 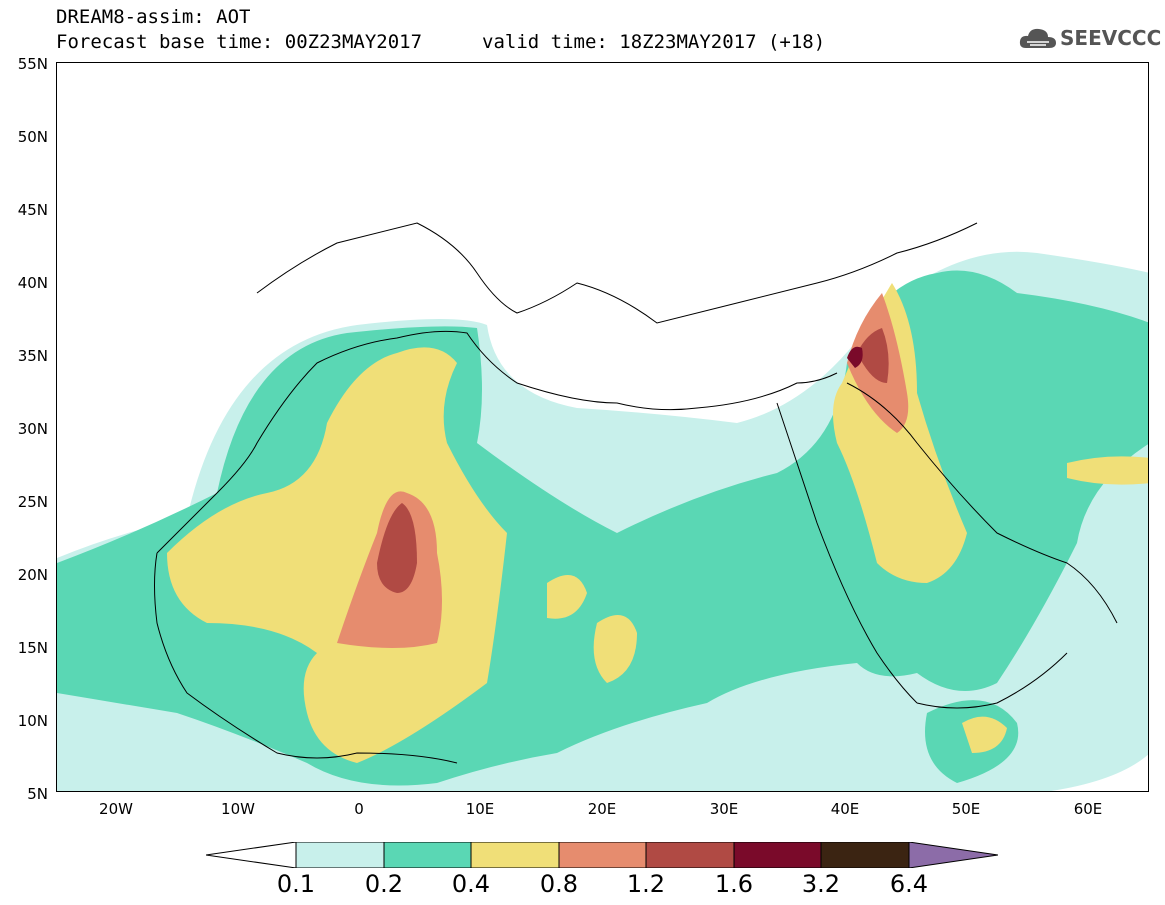 I want to click on aot-contour-level3-somalia, so click(x=984, y=734).